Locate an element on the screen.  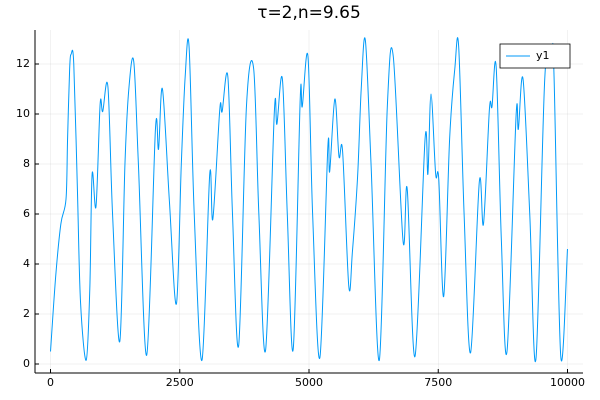
y-tick-label: 2 is located at coordinates (26, 313).